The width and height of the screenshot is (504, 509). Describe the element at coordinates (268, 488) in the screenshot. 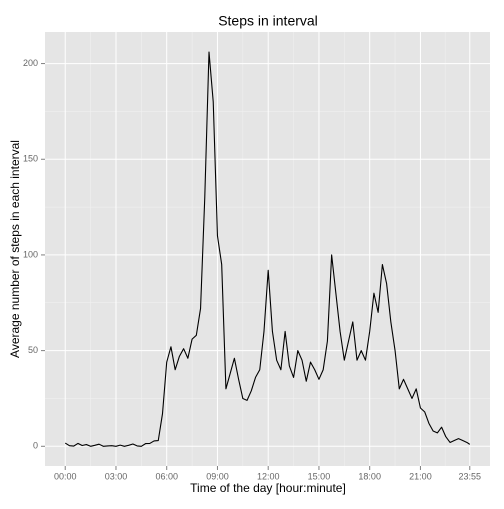

I see `x-axis-label: Time of the day [hour:minute]` at that location.